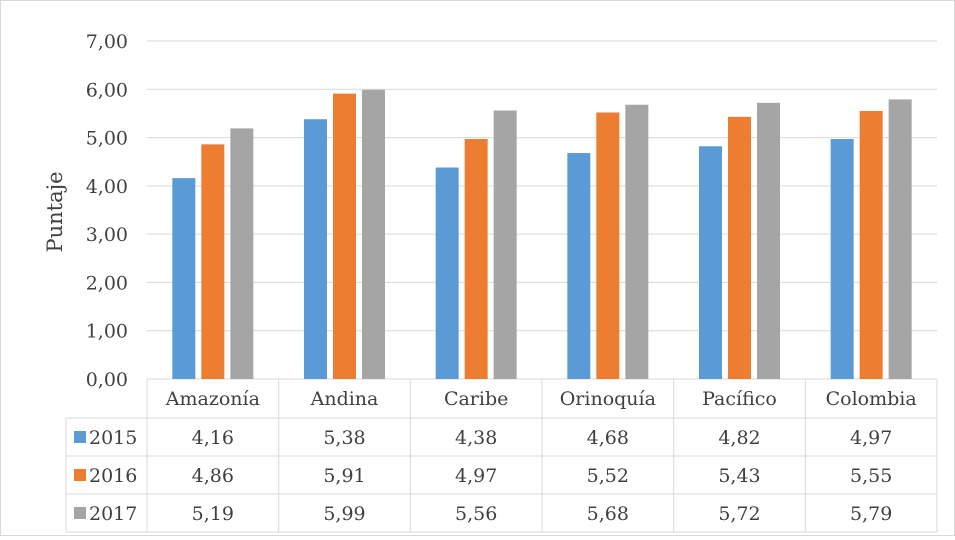  Describe the element at coordinates (242, 253) in the screenshot. I see `bar-2017-amazonía` at that location.